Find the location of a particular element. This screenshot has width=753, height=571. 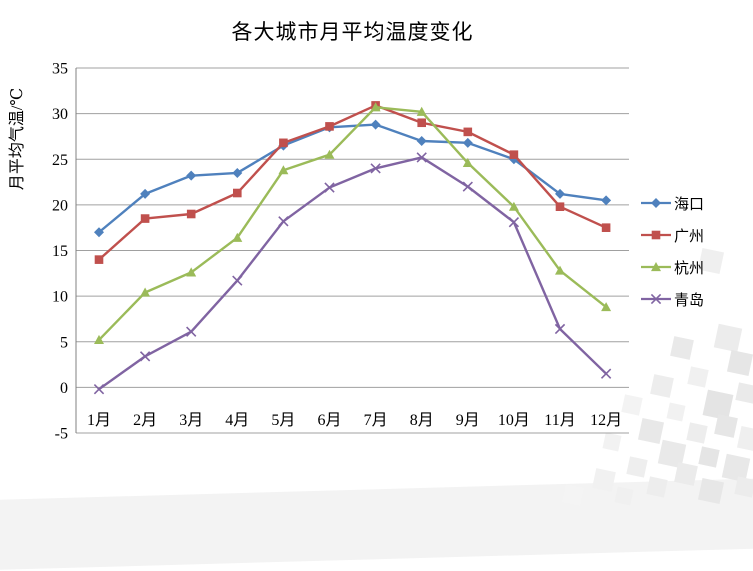

legend-guangzhou-marker is located at coordinates (656, 235).